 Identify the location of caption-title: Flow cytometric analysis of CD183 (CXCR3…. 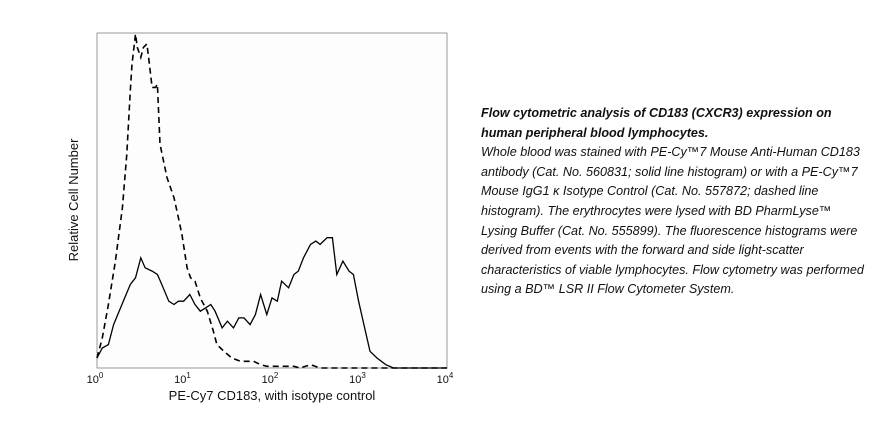
(656, 123).